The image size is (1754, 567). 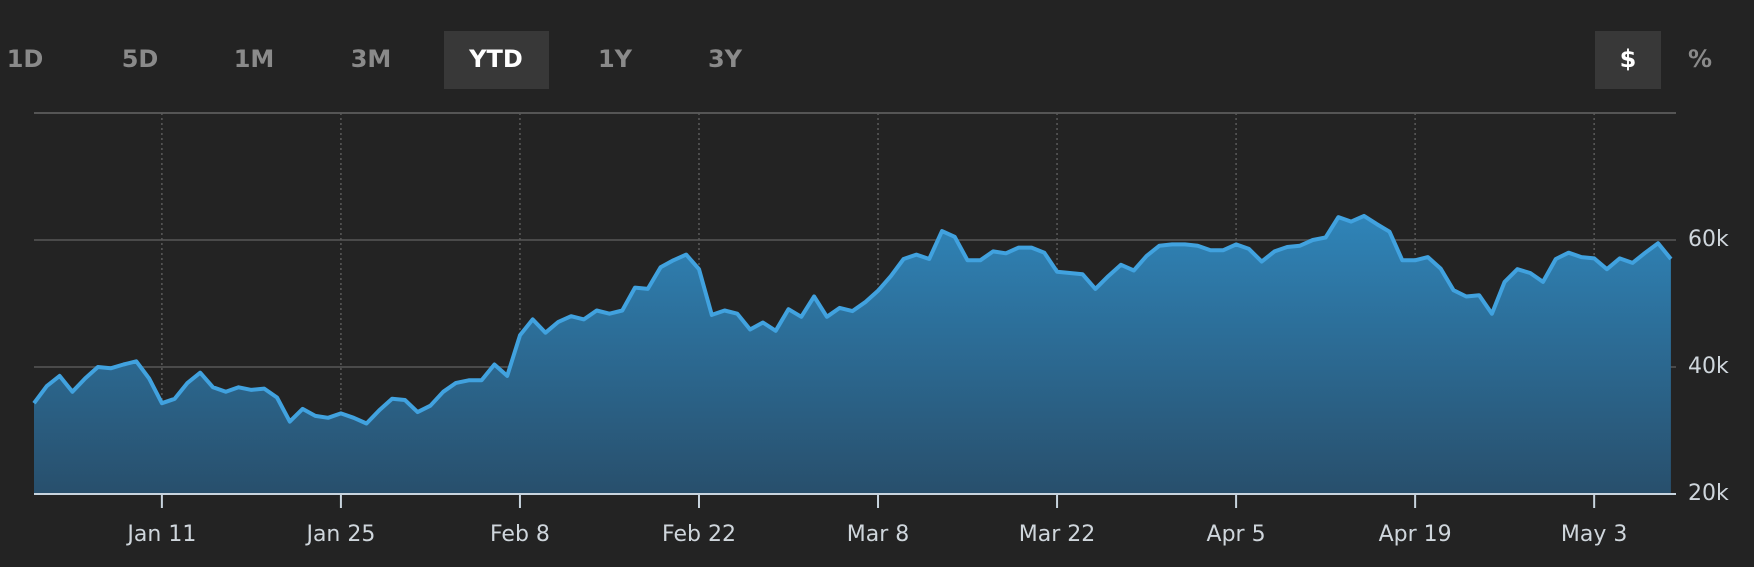 What do you see at coordinates (371, 59) in the screenshot?
I see `range-button: 3M` at bounding box center [371, 59].